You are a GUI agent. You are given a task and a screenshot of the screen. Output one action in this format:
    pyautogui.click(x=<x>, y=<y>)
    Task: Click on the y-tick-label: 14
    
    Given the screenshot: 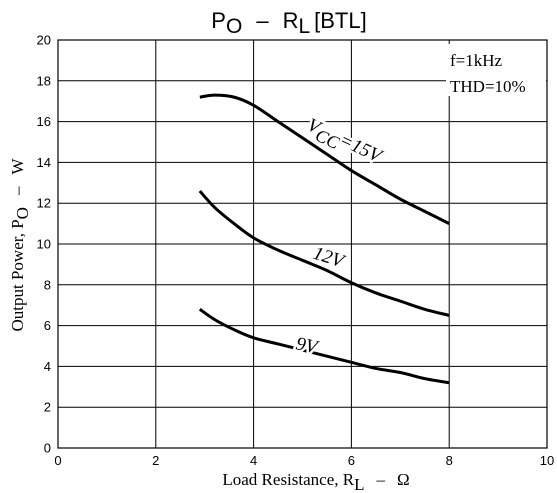 What is the action you would take?
    pyautogui.click(x=44, y=162)
    